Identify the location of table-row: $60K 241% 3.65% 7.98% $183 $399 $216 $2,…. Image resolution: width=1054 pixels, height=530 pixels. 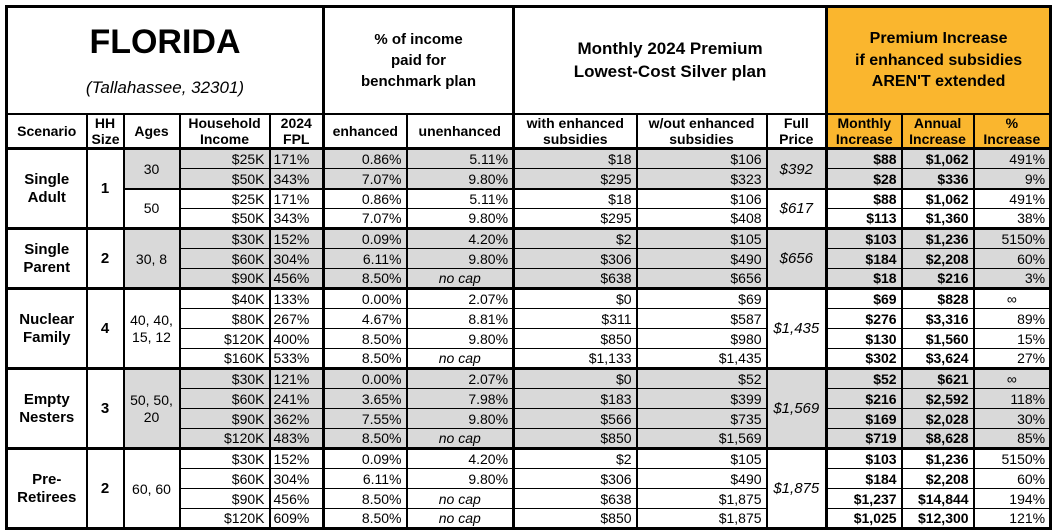
(529, 398).